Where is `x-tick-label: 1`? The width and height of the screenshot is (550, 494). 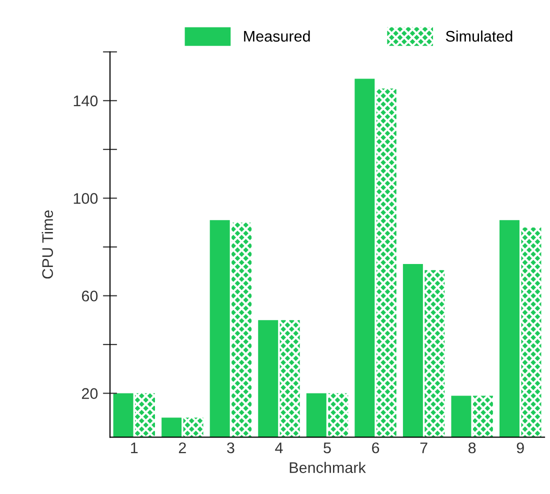
x-tick-label: 1 is located at coordinates (134, 448).